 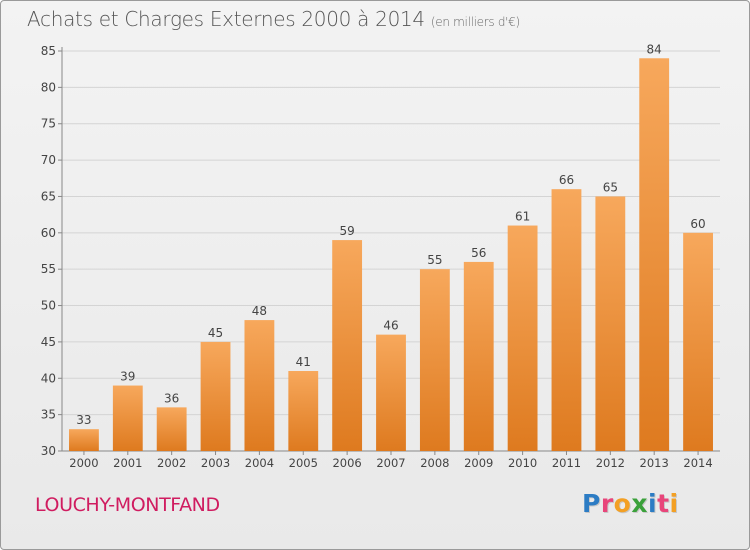 I want to click on data-label: 56, so click(x=478, y=253).